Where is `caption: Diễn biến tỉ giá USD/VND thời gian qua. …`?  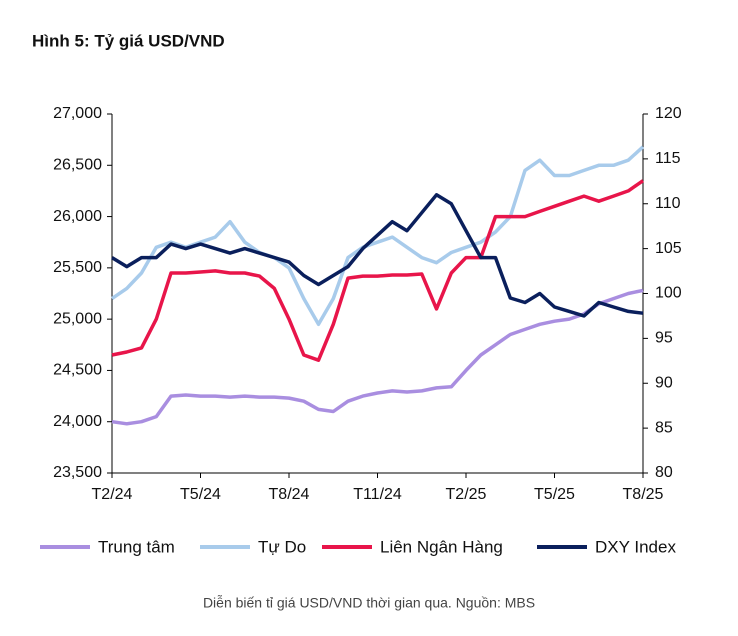
caption: Diễn biến tỉ giá USD/VND thời gian qua. … is located at coordinates (369, 603).